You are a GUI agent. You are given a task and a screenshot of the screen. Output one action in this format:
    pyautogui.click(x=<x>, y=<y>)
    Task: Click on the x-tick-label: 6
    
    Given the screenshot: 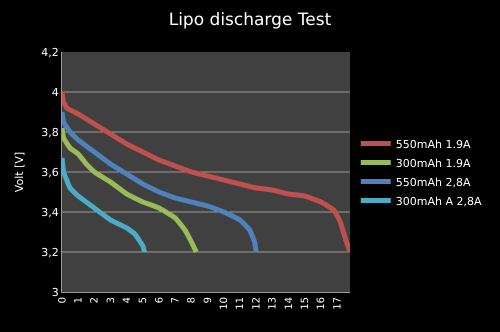 What is the action you would take?
    pyautogui.click(x=160, y=300)
    